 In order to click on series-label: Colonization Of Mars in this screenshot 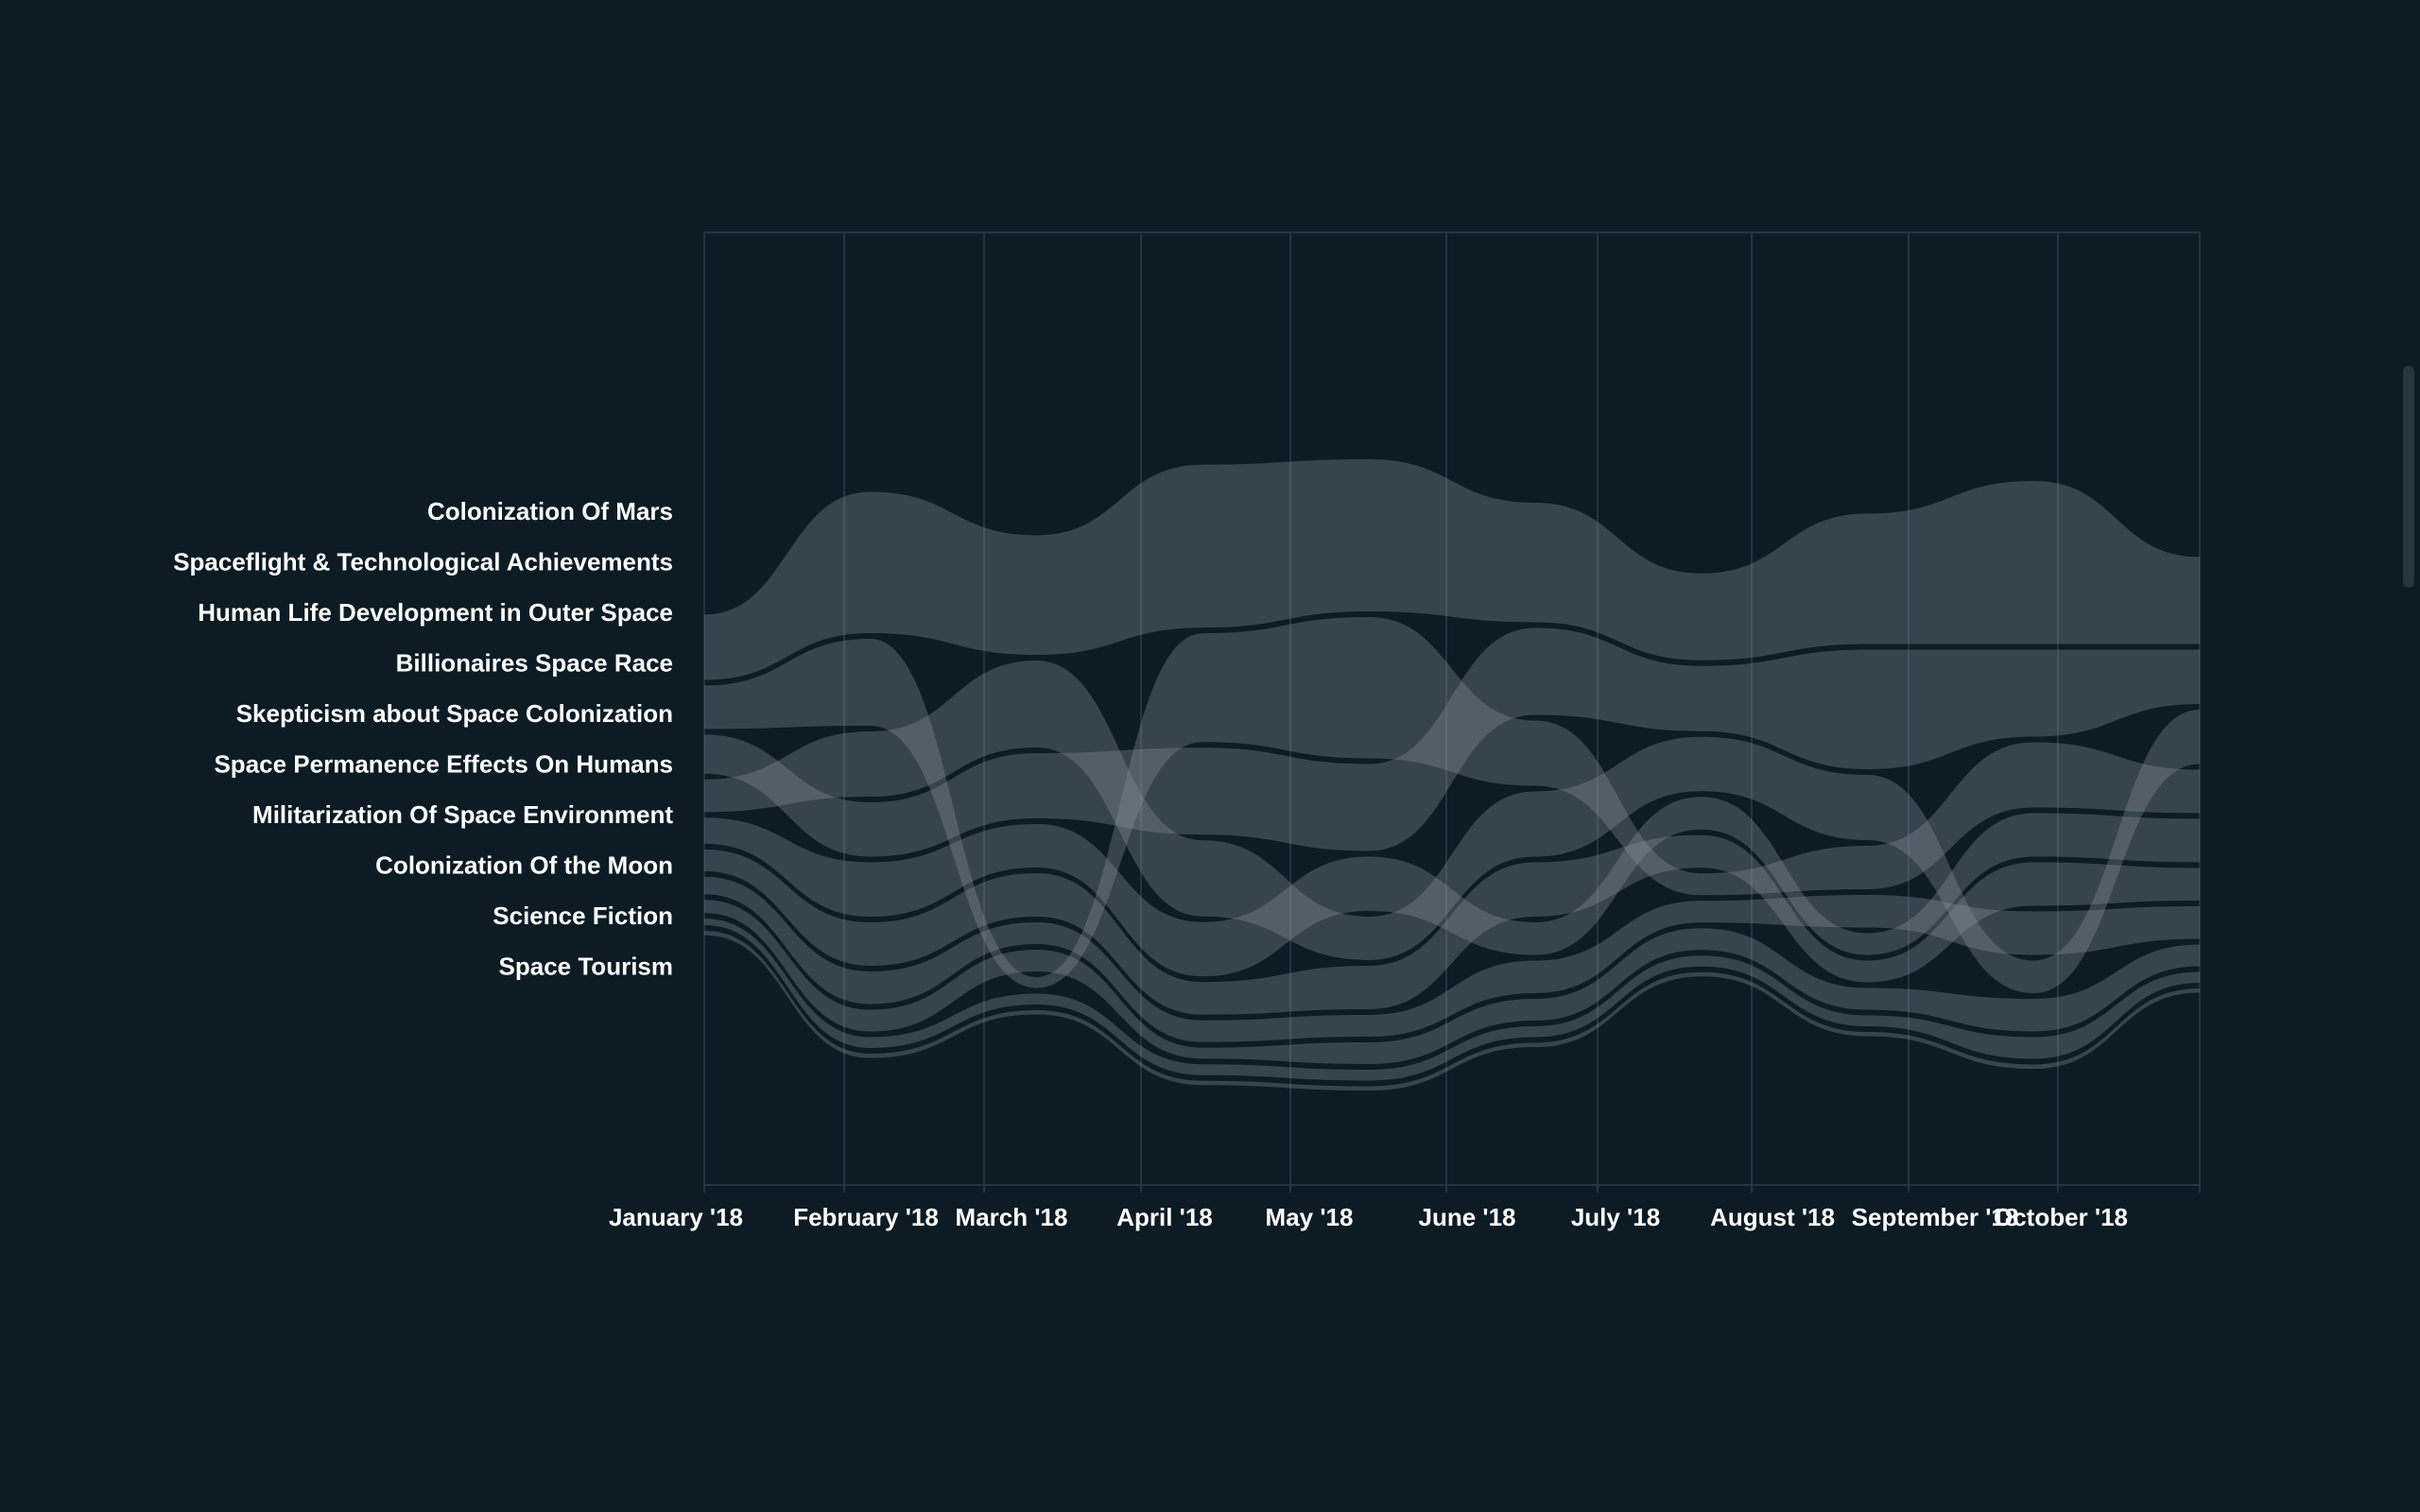, I will do `click(550, 511)`.